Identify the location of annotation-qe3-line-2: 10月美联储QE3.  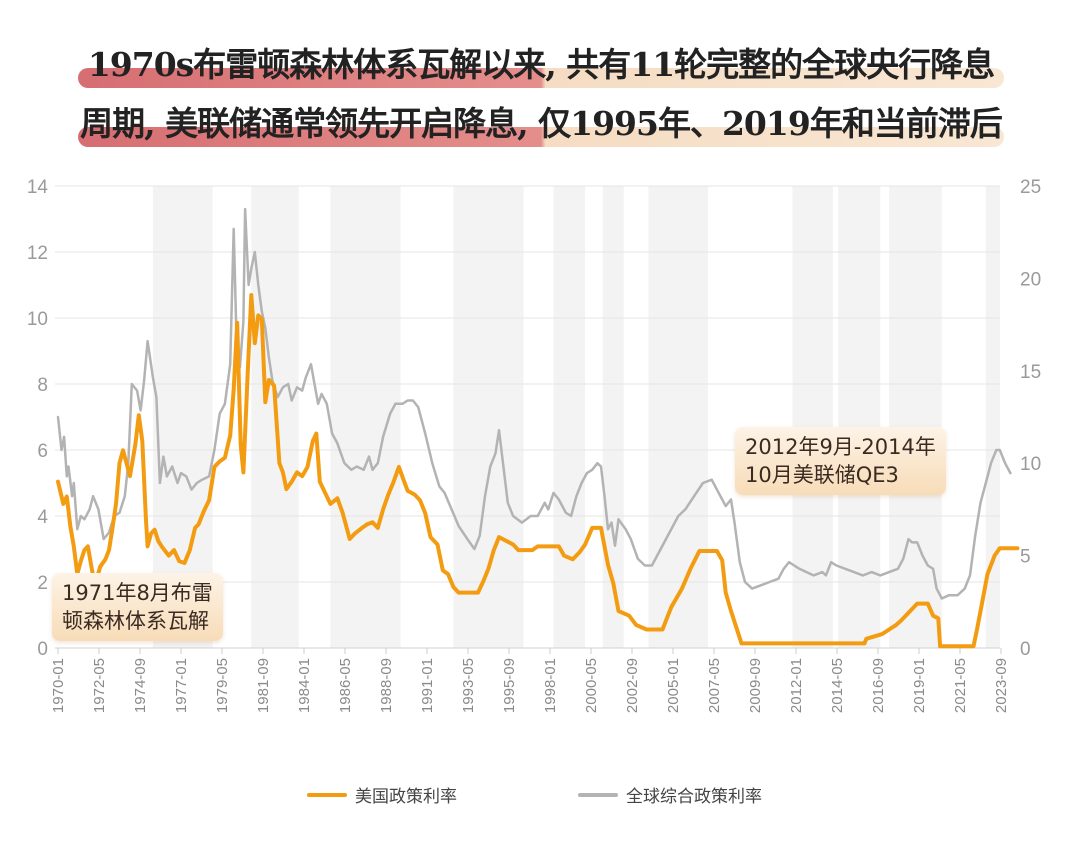
(822, 475).